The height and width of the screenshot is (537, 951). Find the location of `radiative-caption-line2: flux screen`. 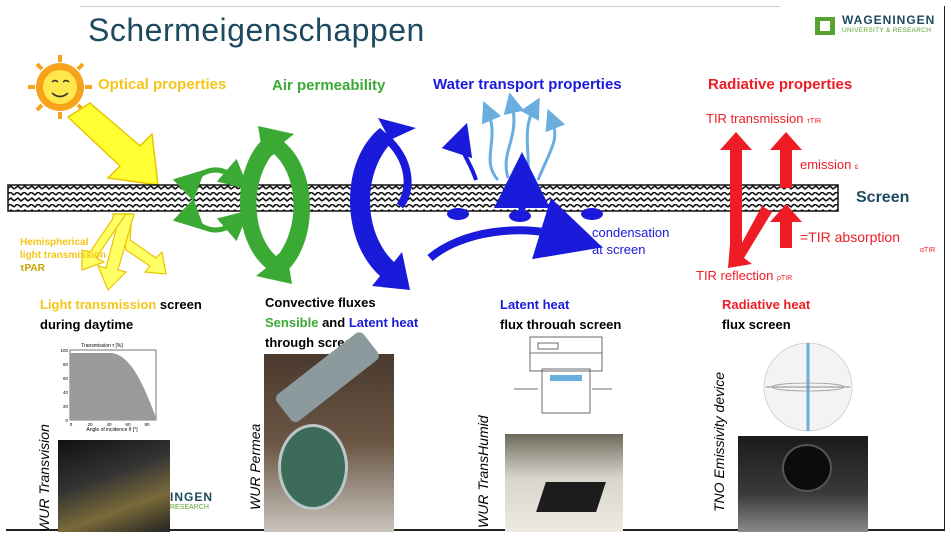

radiative-caption-line2: flux screen is located at coordinates (756, 324).